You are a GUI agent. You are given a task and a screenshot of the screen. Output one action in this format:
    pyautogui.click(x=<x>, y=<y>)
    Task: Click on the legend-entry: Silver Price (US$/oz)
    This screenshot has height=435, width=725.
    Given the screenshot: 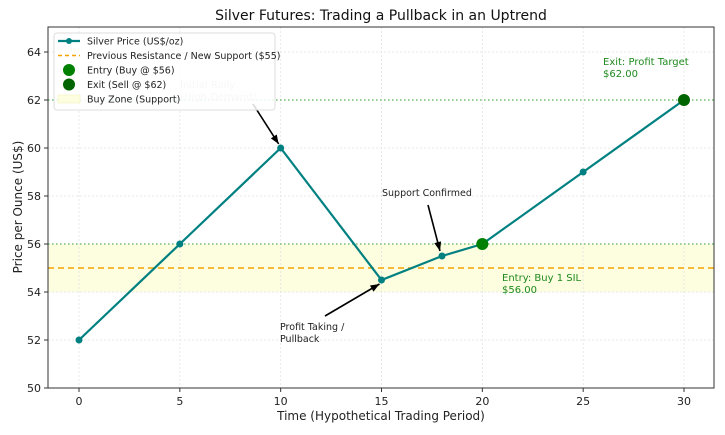 What is the action you would take?
    pyautogui.click(x=135, y=42)
    